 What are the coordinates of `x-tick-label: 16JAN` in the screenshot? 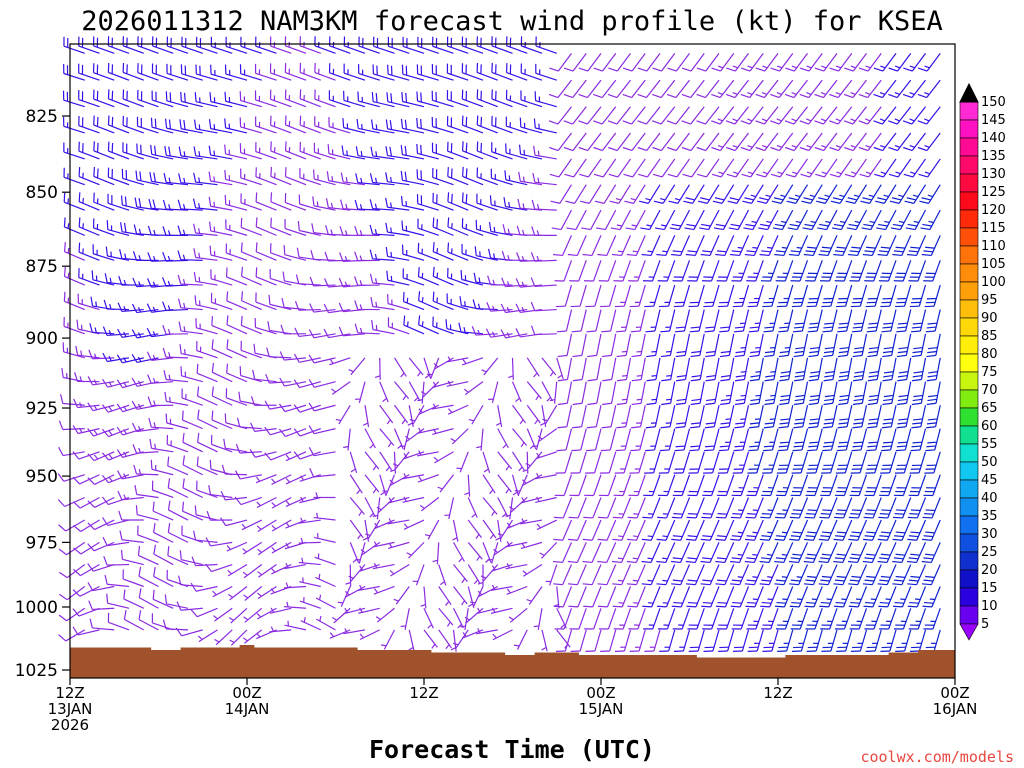 It's located at (955, 709).